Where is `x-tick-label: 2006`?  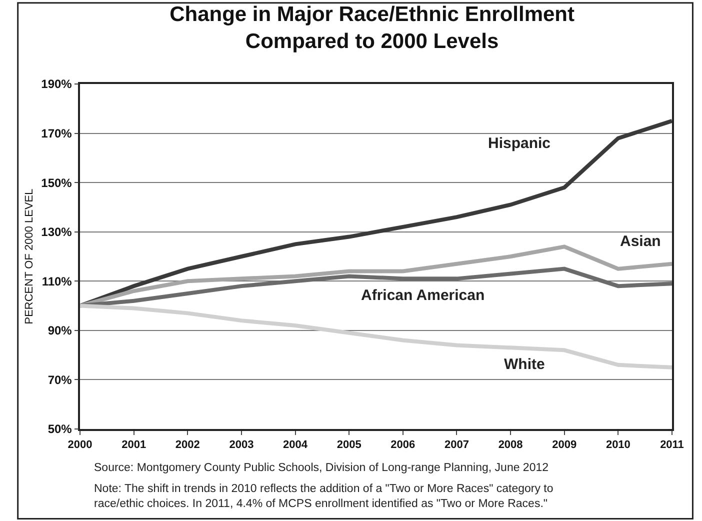
x-tick-label: 2006 is located at coordinates (403, 444).